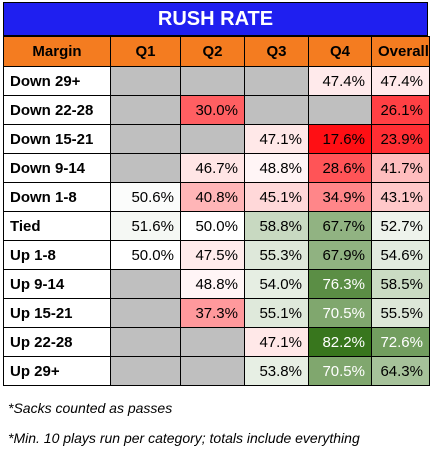 The image size is (431, 453). What do you see at coordinates (57, 81) in the screenshot?
I see `row-label: Down 29+` at bounding box center [57, 81].